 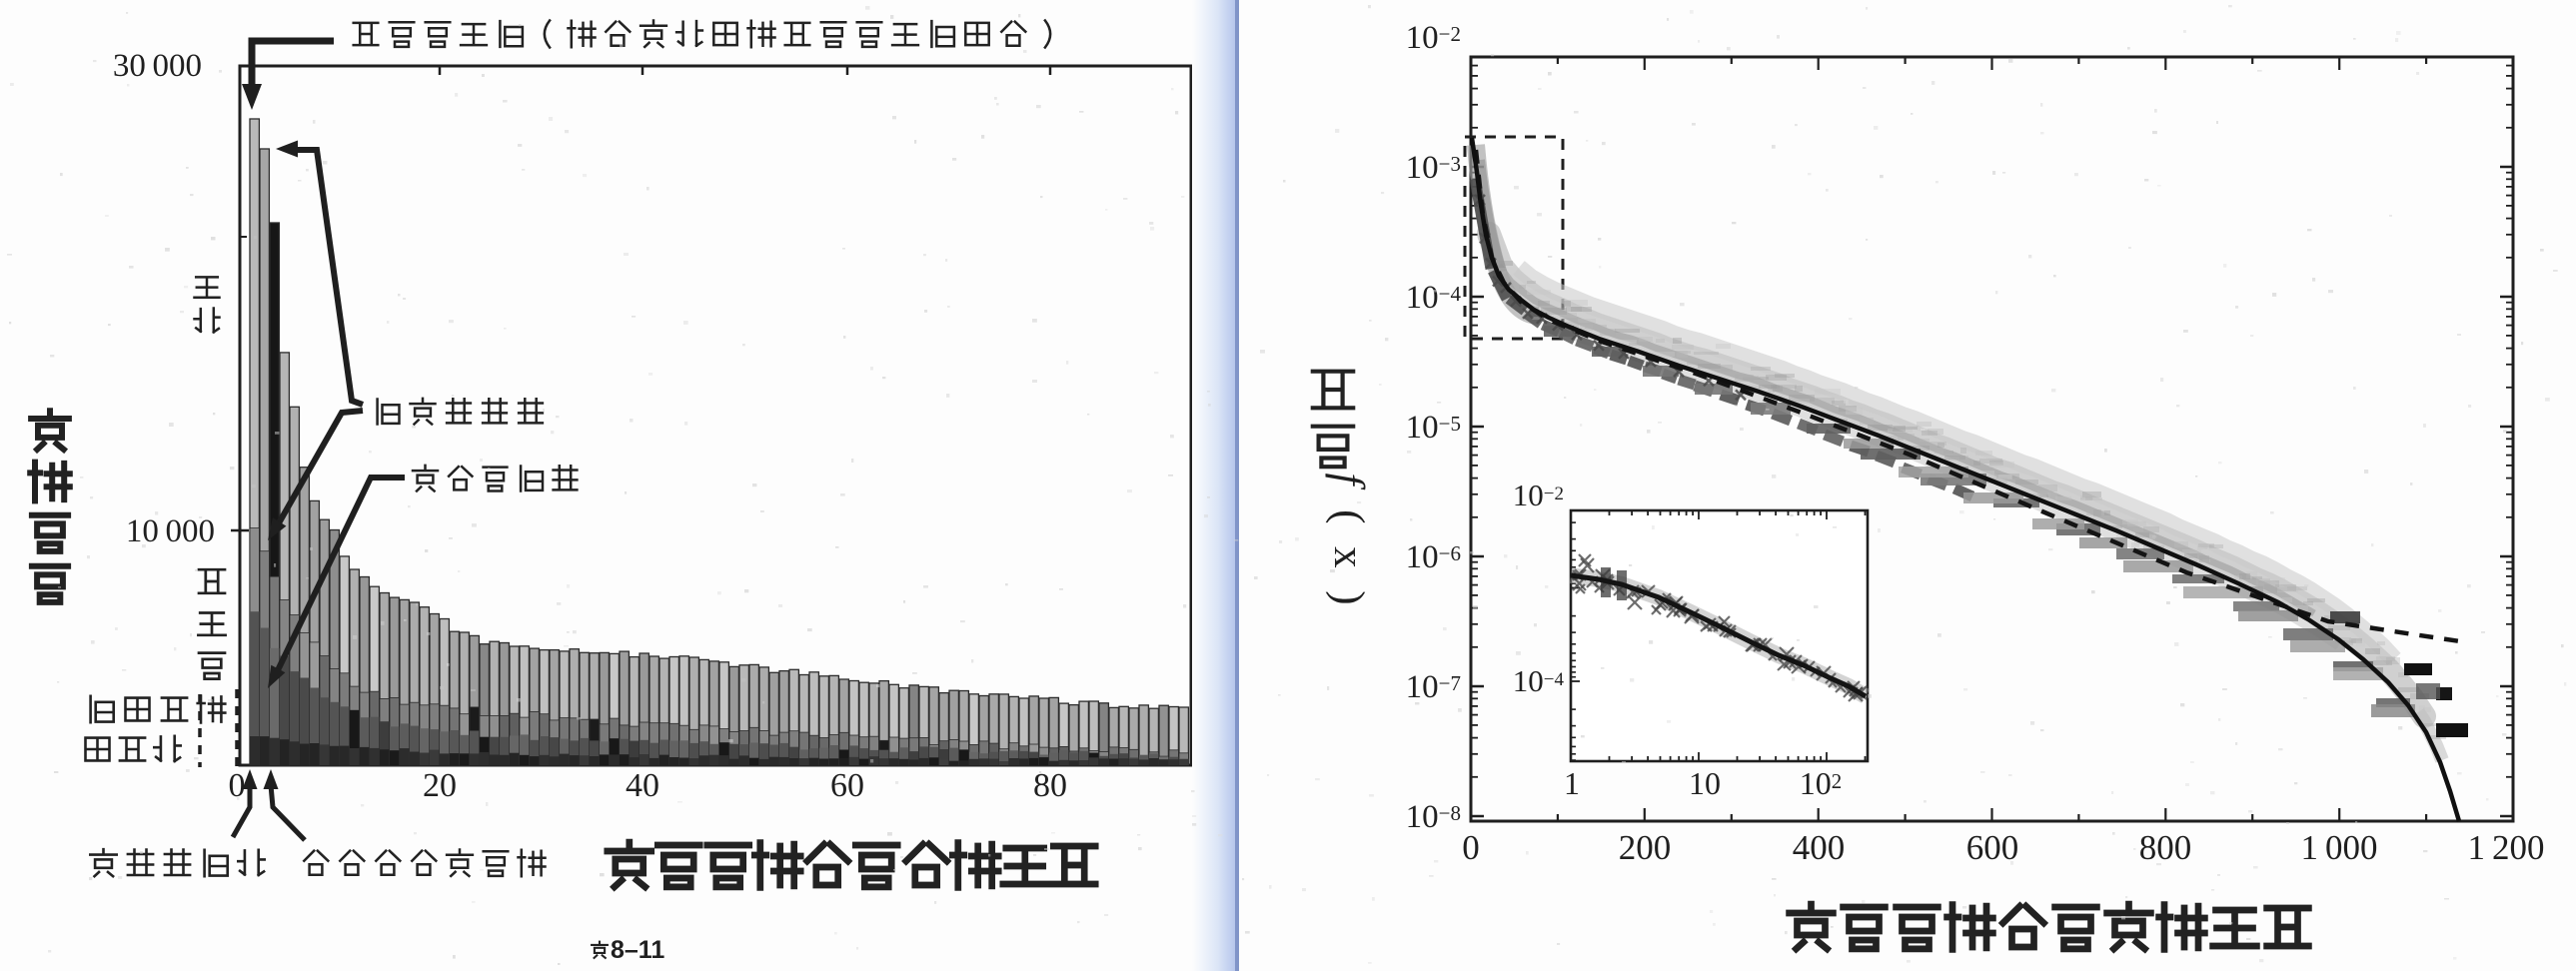 What do you see at coordinates (440, 785) in the screenshot?
I see `svg-text: 20` at bounding box center [440, 785].